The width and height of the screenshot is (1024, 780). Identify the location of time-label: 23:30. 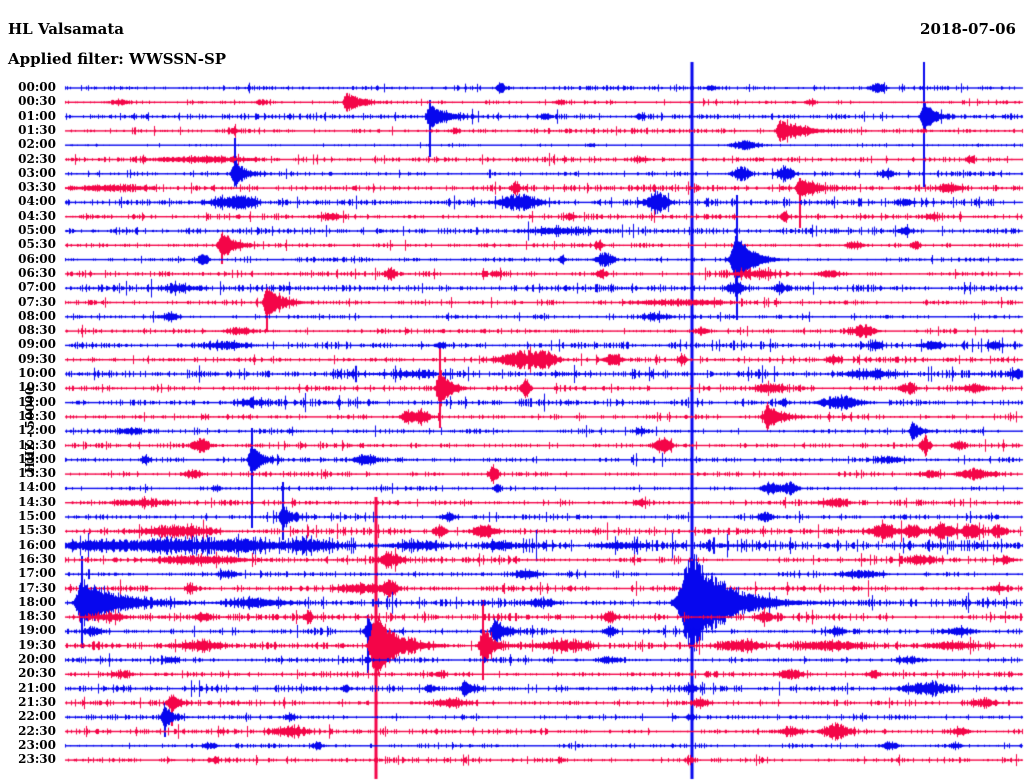
(37, 759).